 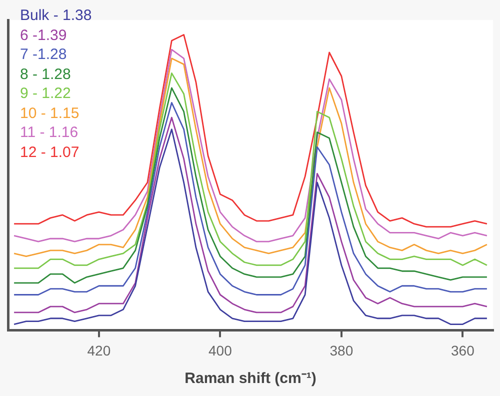 What do you see at coordinates (46, 94) in the screenshot?
I see `text: 9 - 1.22` at bounding box center [46, 94].